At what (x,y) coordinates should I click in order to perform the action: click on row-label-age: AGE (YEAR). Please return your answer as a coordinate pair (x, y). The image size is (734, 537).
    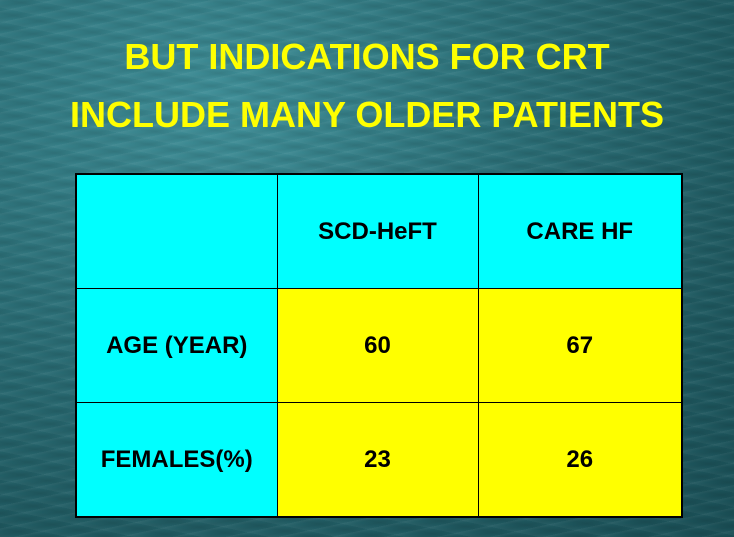
    Looking at the image, I should click on (176, 345).